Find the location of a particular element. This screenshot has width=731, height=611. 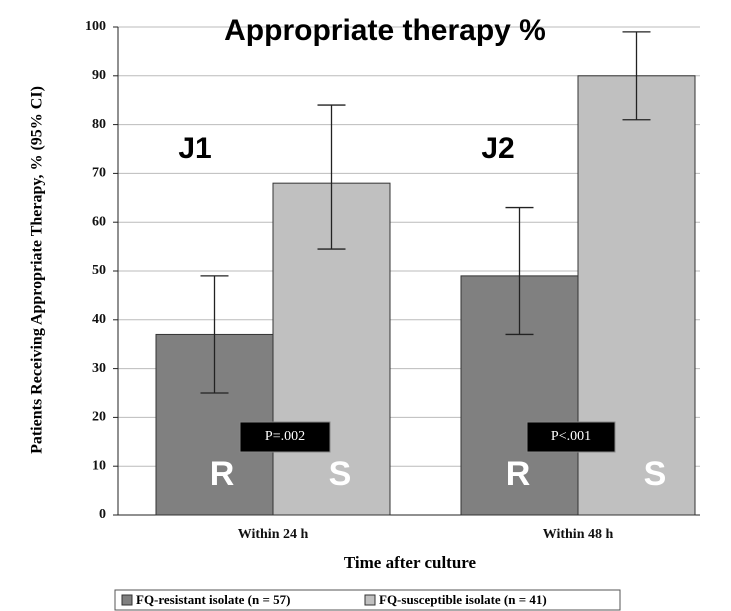

x-tick-label: Within 48 h is located at coordinates (578, 534).